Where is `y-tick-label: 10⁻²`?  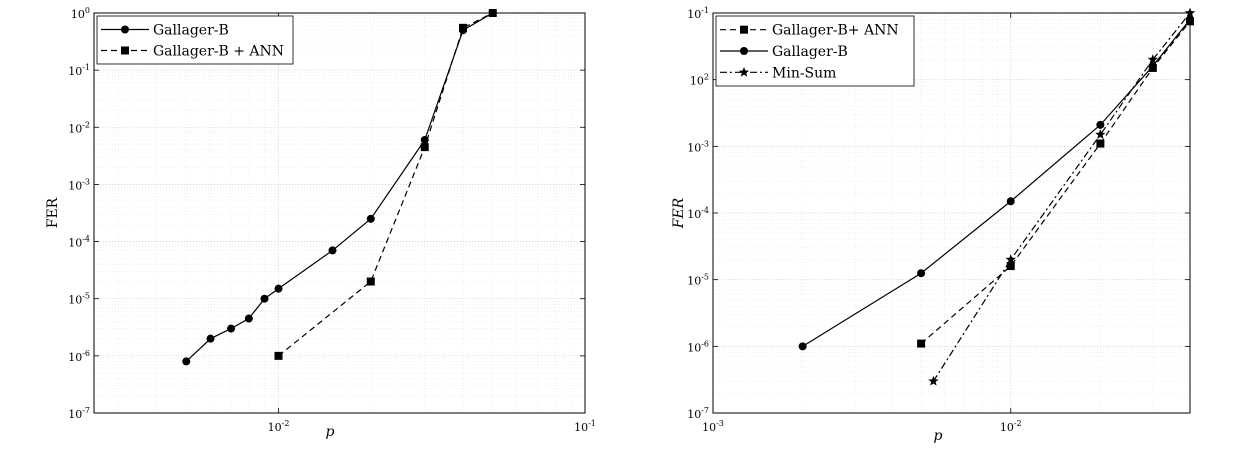
y-tick-label: 10⁻² is located at coordinates (79, 127).